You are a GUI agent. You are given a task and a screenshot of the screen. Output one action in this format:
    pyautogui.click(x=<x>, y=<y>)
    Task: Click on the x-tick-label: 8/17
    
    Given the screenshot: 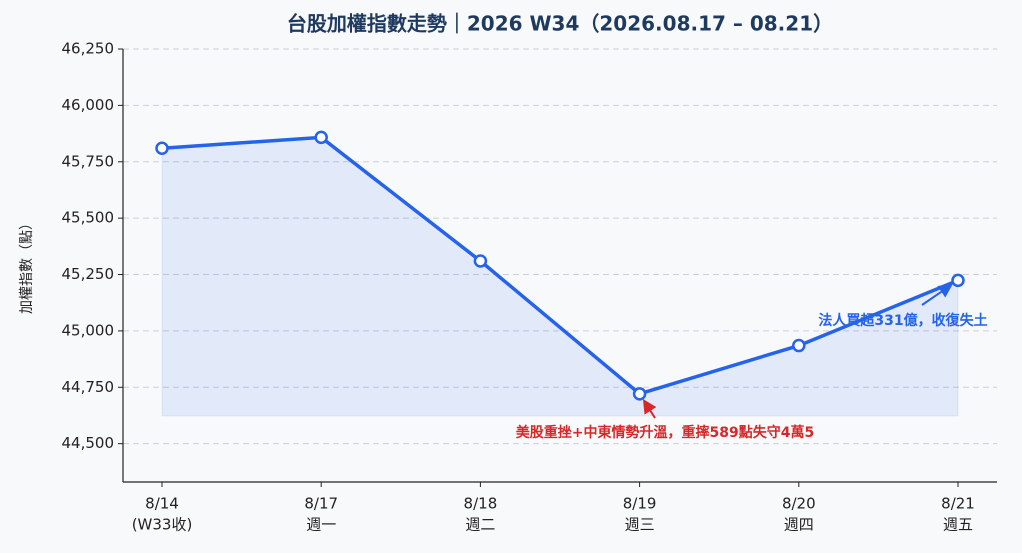 What is the action you would take?
    pyautogui.click(x=321, y=504)
    